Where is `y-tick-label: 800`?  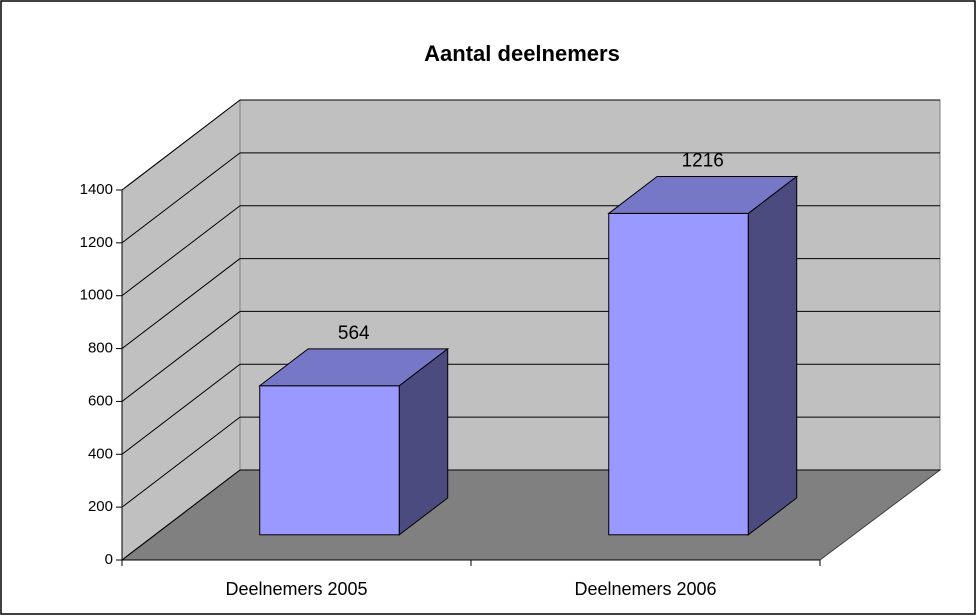
y-tick-label: 800 is located at coordinates (100, 348).